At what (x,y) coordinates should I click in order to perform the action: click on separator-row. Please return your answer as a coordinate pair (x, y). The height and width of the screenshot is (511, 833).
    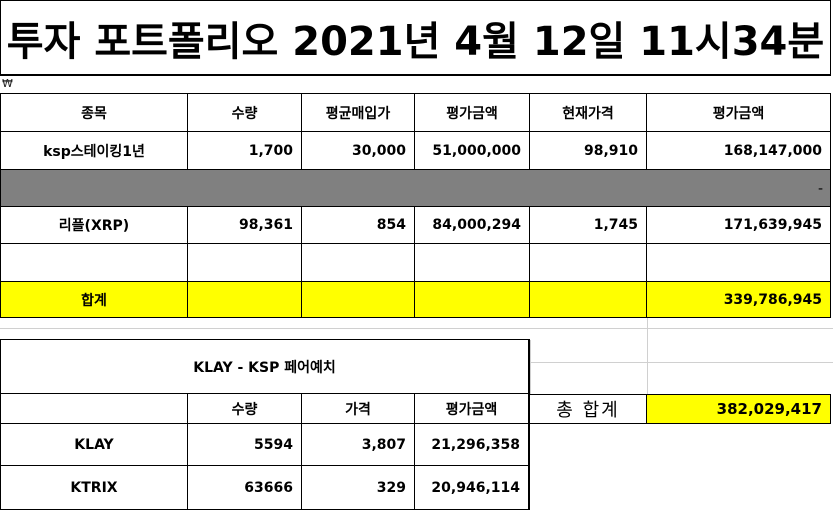
    Looking at the image, I should click on (415, 188).